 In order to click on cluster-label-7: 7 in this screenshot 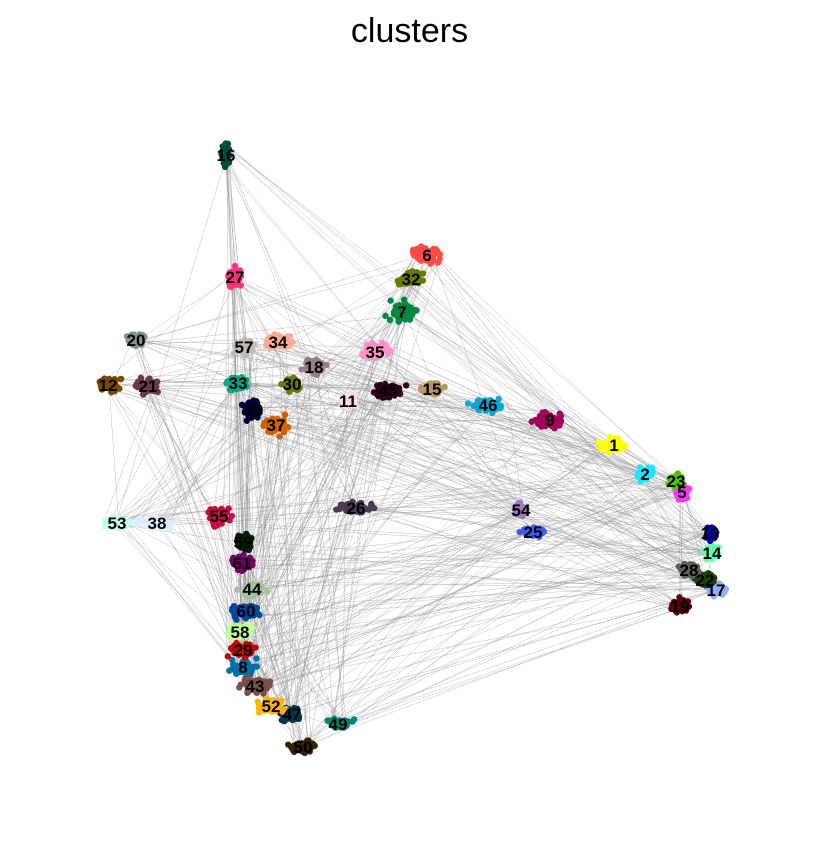, I will do `click(401, 312)`.